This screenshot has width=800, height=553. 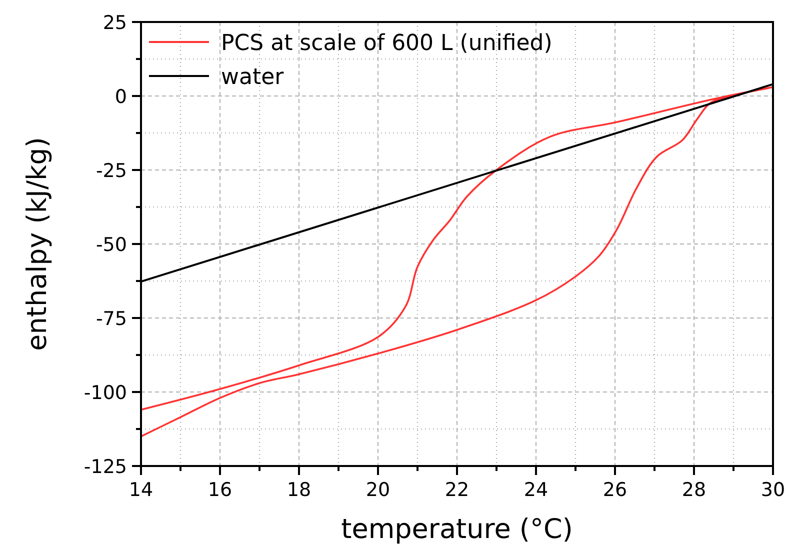 What do you see at coordinates (378, 490) in the screenshot?
I see `x-tick-label: 20` at bounding box center [378, 490].